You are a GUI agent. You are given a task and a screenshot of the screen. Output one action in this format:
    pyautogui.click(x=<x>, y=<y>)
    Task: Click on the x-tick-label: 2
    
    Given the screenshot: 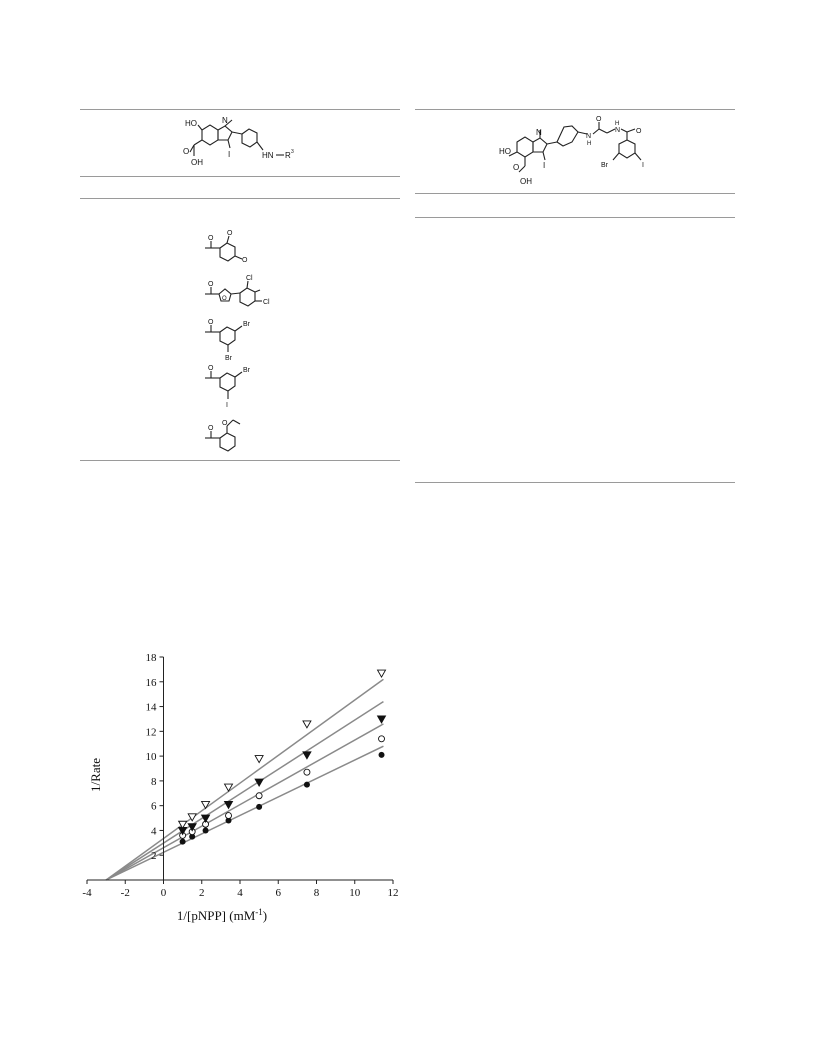 What is the action you would take?
    pyautogui.click(x=202, y=893)
    